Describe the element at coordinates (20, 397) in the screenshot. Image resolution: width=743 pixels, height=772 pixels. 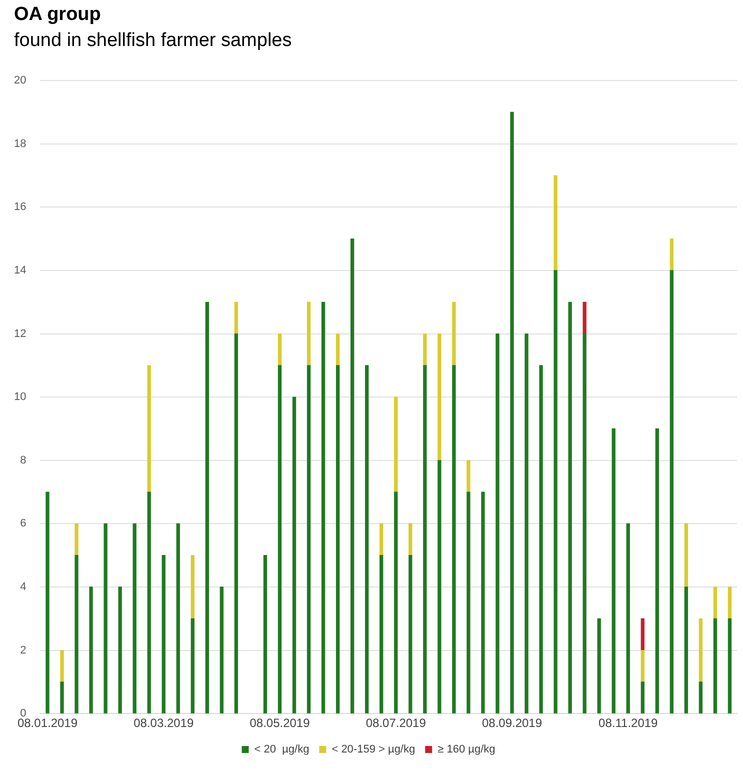
I see `y-tick-label: 10` at that location.